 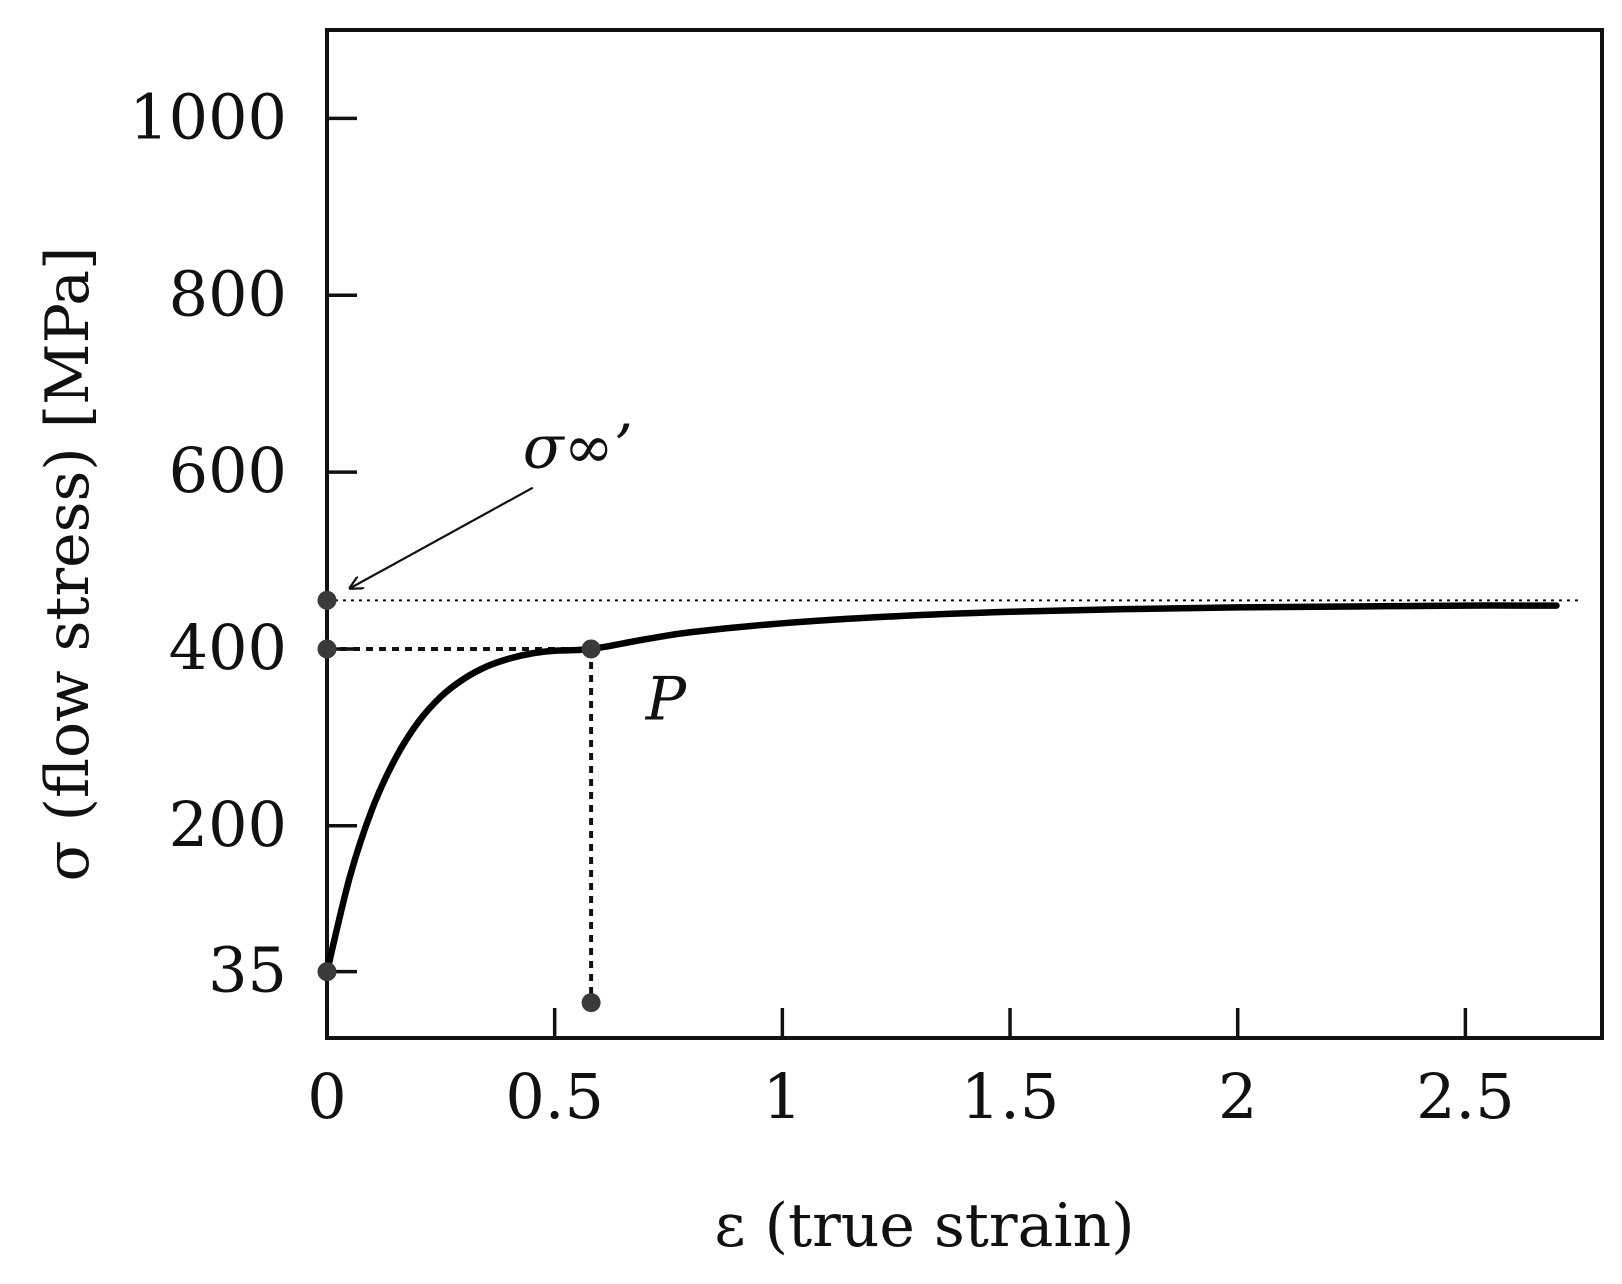 I want to click on x-tick-label: 2, so click(x=1237, y=1096).